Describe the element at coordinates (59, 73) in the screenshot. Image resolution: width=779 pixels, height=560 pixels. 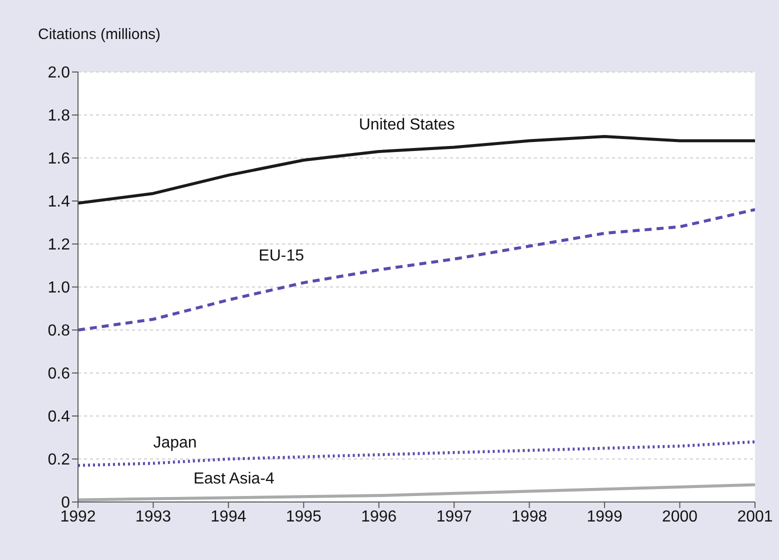
I see `y-tick-label: 2.0` at that location.